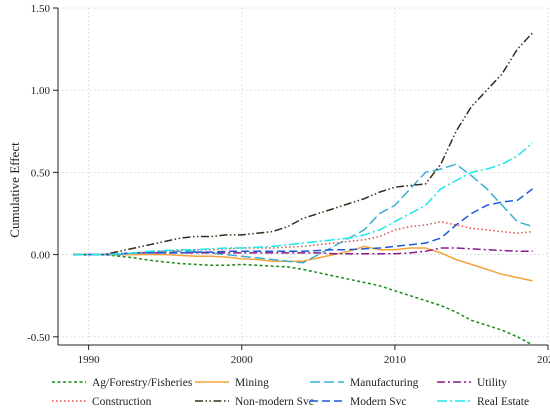 This screenshot has width=550, height=417. Describe the element at coordinates (303, 263) in the screenshot. I see `series-line-mining` at that location.